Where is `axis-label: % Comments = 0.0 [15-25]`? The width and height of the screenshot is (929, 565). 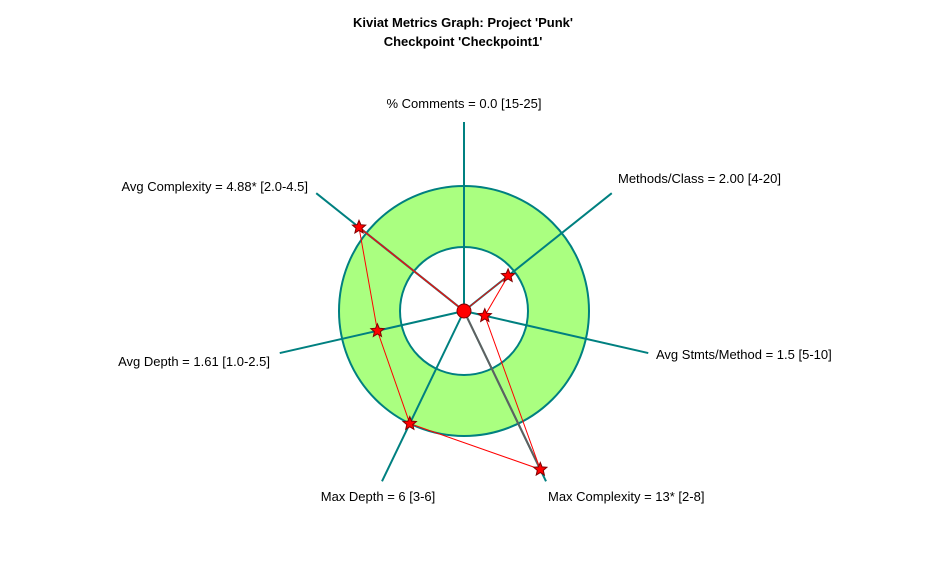
axis-label: % Comments = 0.0 [15-25] is located at coordinates (464, 103).